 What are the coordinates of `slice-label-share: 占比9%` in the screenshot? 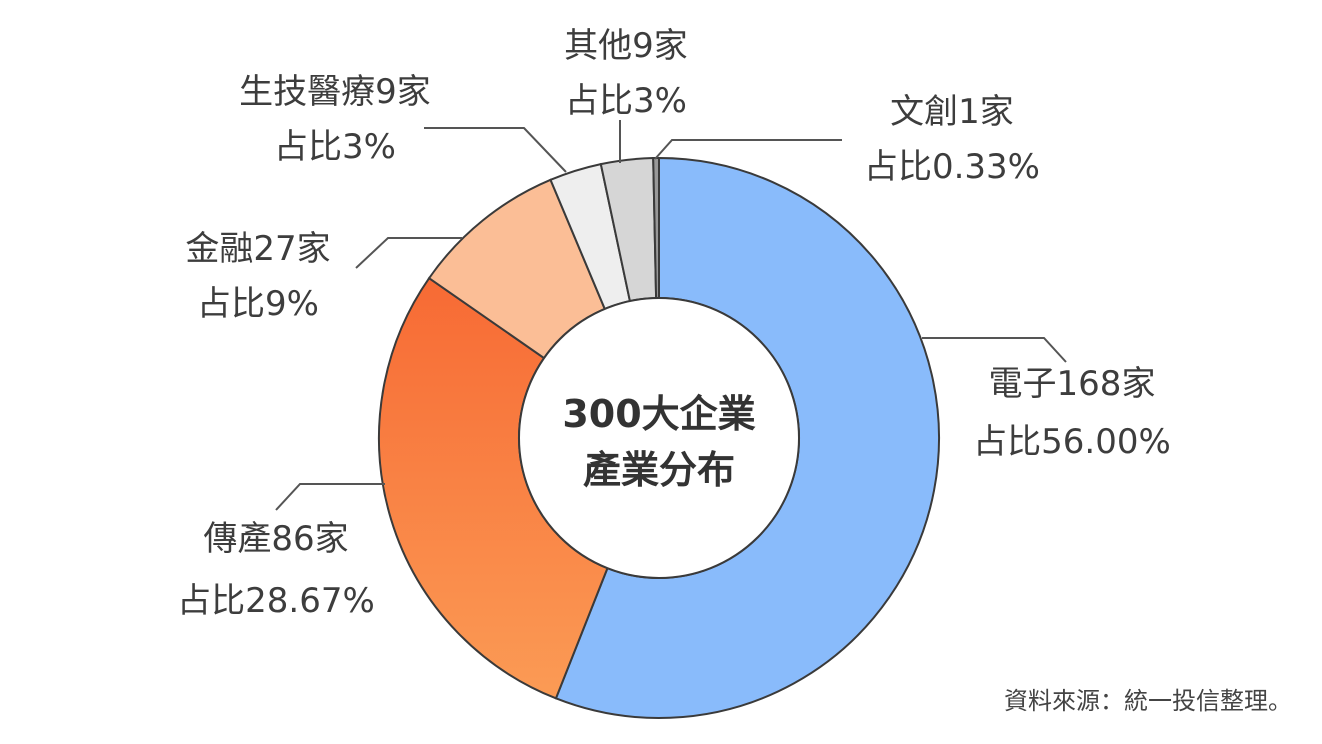 It's located at (258, 304).